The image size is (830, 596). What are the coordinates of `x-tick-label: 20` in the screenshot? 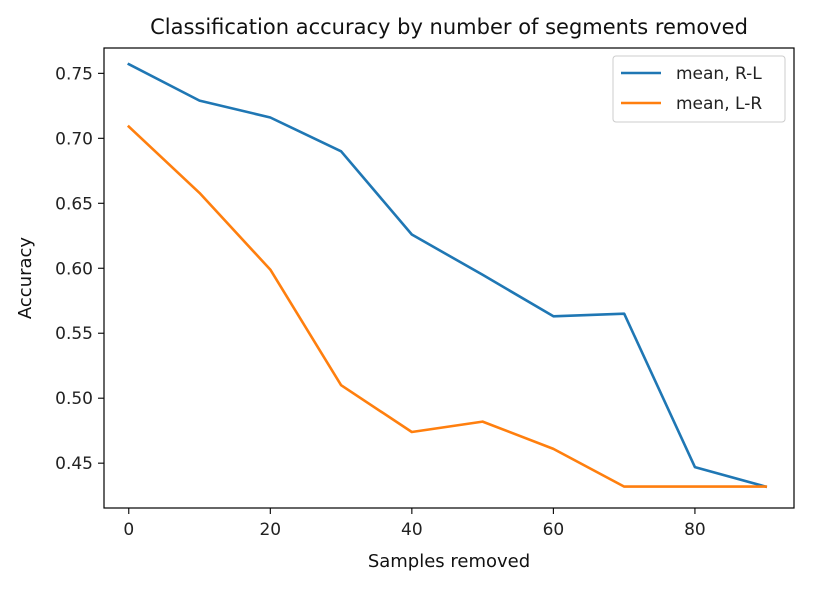 It's located at (270, 530).